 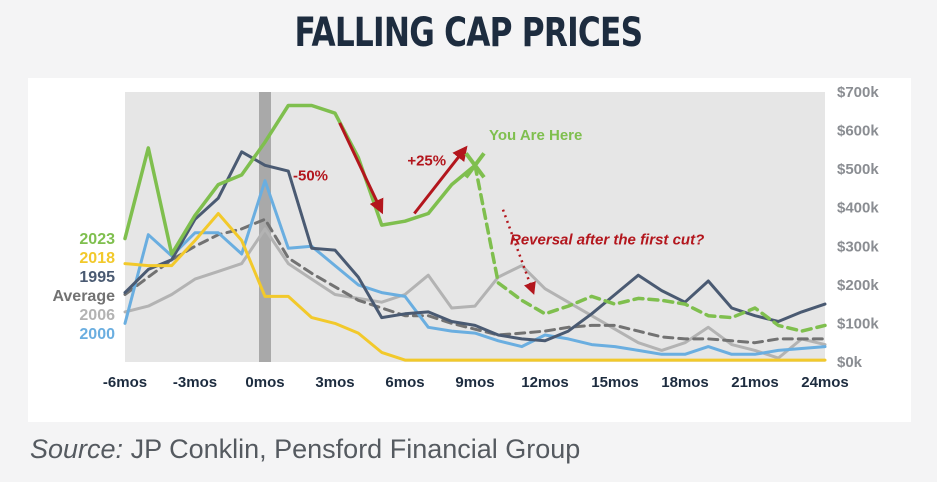 I want to click on legend-entry-1995: 1995, so click(x=97, y=277).